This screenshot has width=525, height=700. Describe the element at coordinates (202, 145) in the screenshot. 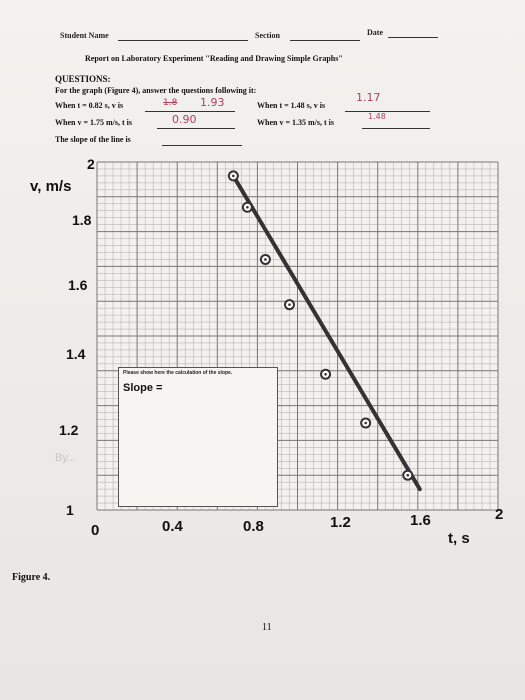

I see `slope-answer-line` at that location.